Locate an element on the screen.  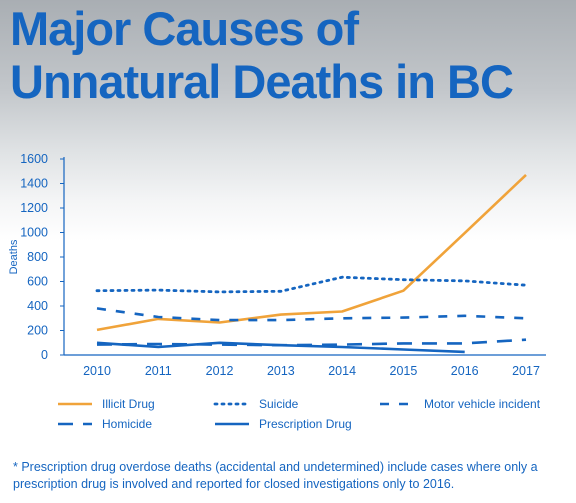
x-tick-label: 2016 is located at coordinates (465, 371).